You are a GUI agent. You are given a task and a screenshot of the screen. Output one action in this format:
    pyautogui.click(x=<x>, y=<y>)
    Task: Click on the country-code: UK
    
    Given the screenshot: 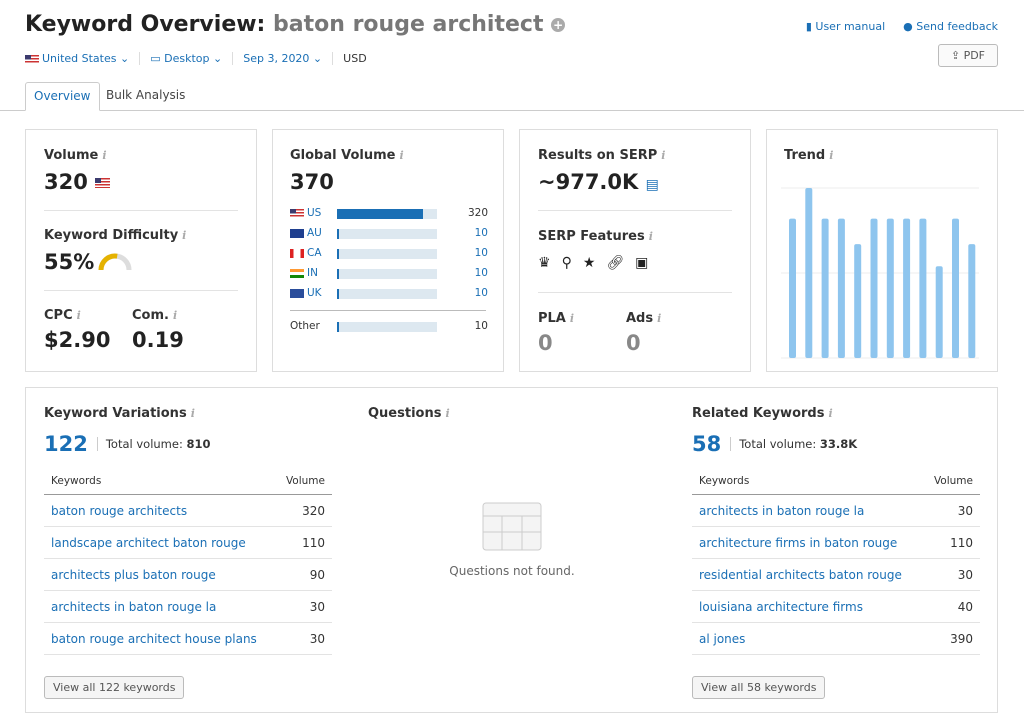 What is the action you would take?
    pyautogui.click(x=306, y=293)
    